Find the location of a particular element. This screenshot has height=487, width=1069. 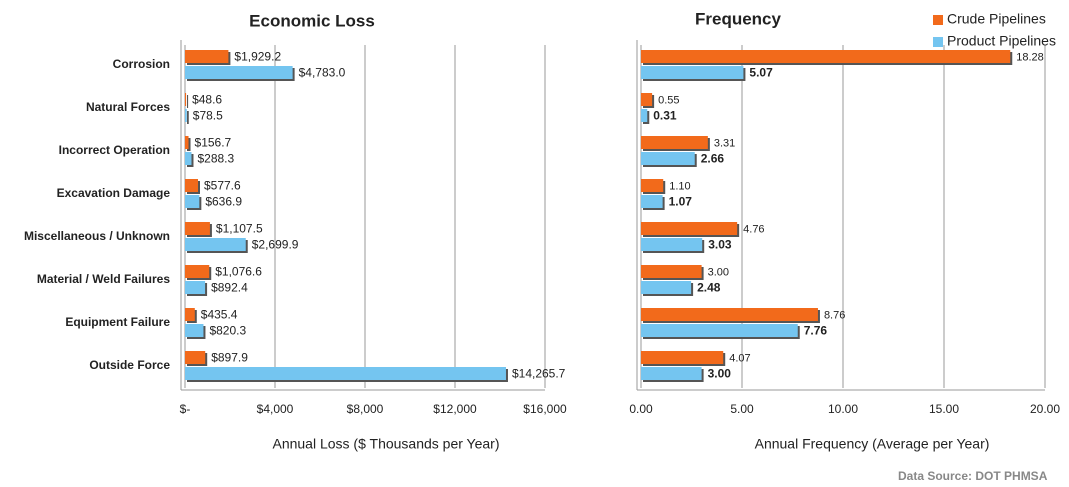

x-tick-label: 10.00 is located at coordinates (843, 409).